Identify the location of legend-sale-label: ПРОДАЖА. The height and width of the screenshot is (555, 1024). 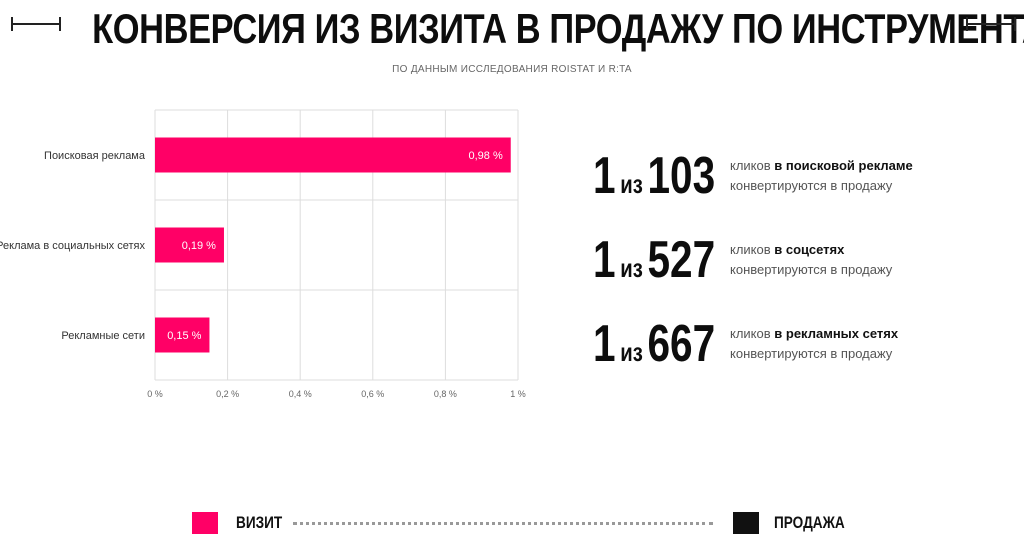
(809, 522).